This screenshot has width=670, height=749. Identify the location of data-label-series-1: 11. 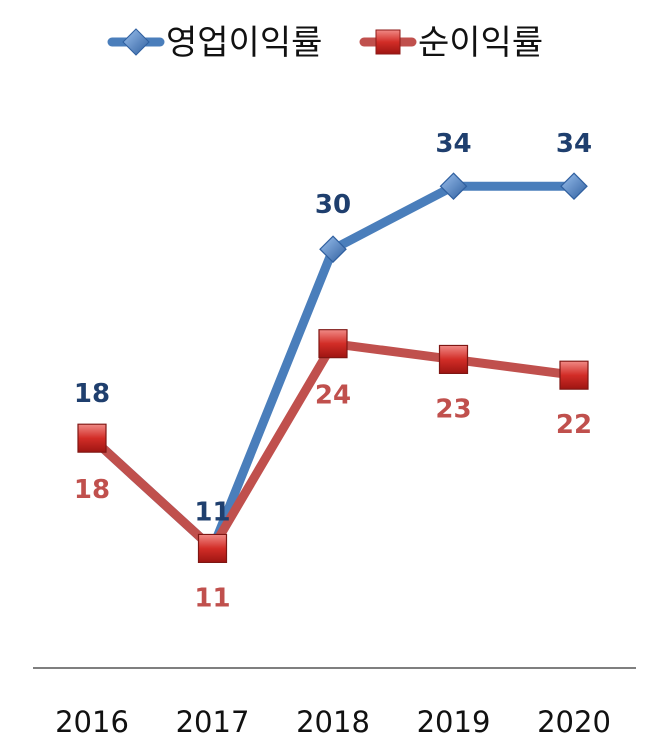
(212, 512).